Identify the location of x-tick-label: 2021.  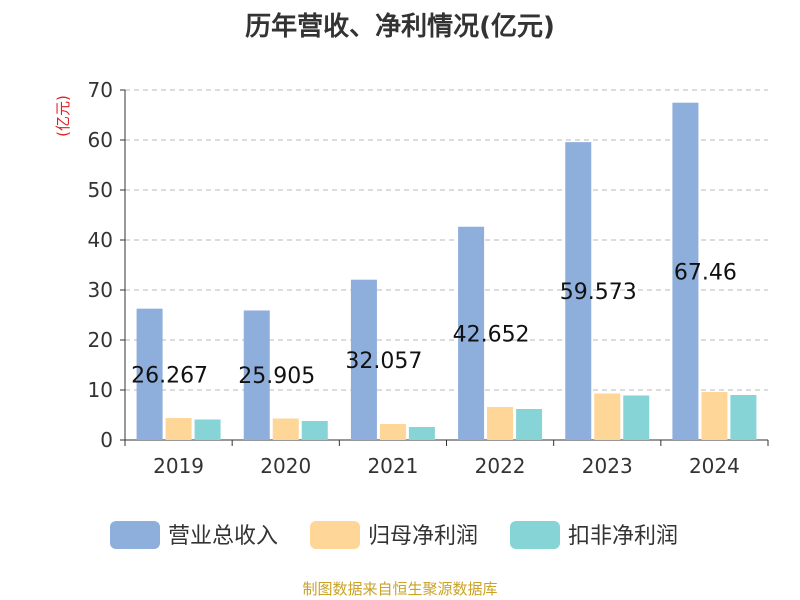
(392, 466).